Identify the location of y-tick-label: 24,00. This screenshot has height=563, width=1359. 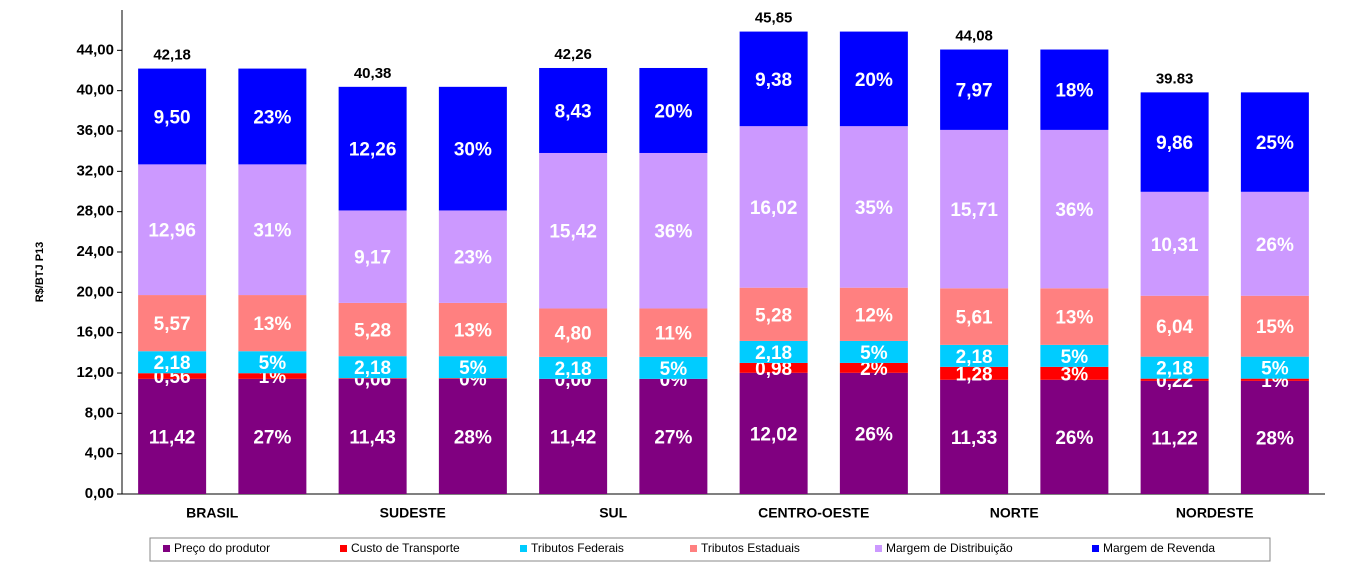
(95, 251).